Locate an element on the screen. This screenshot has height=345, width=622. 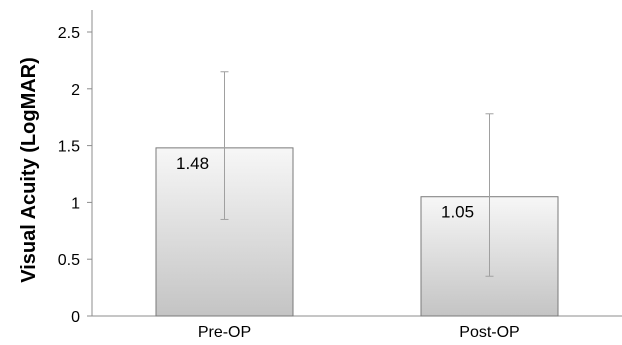
y-tick-label: 0.5 is located at coordinates (69, 260).